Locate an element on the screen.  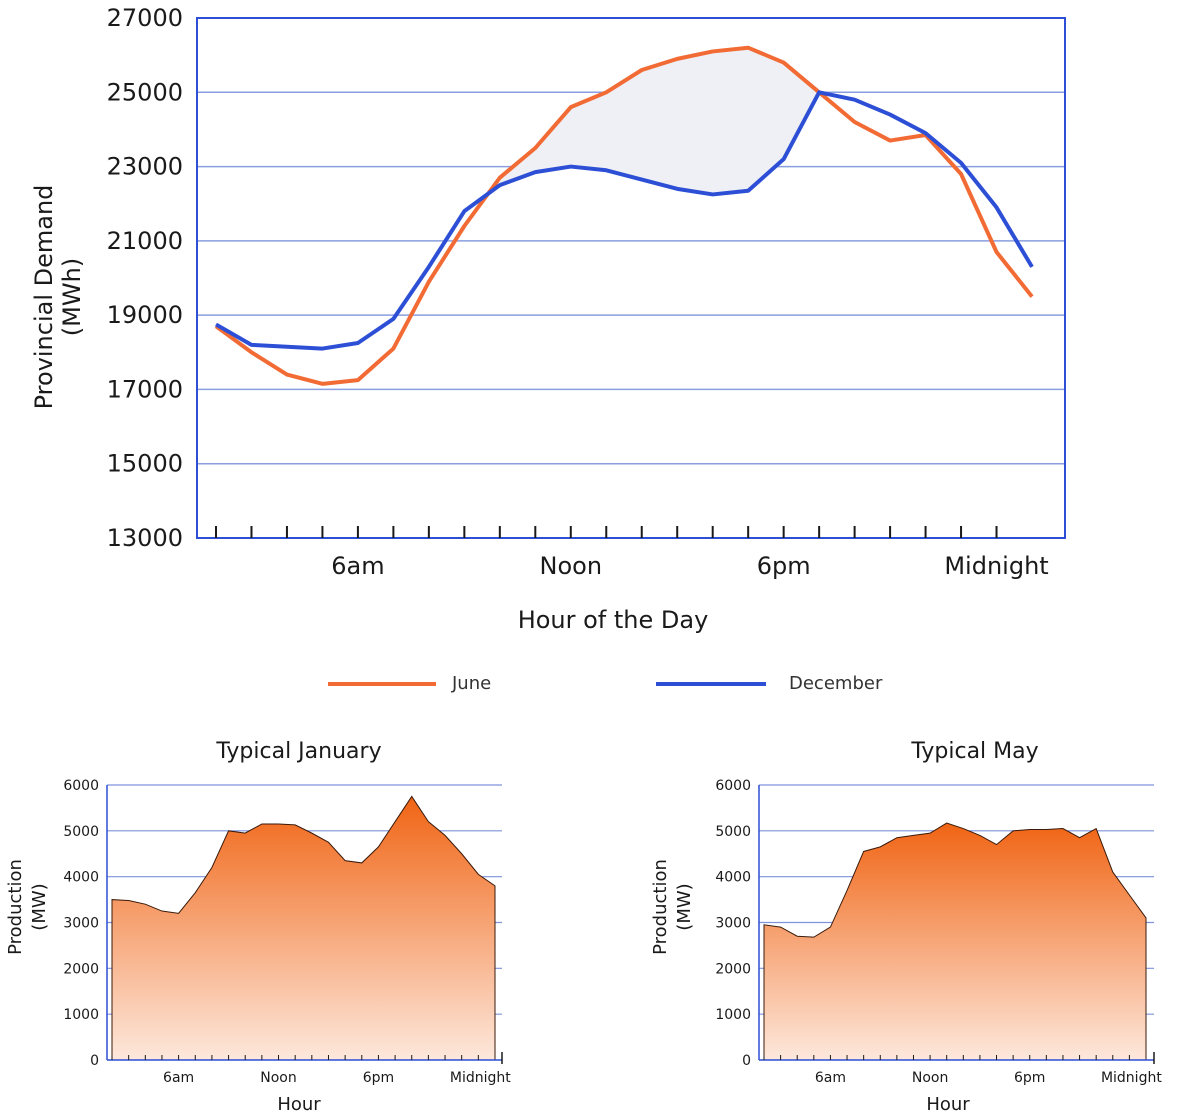
january-production-area is located at coordinates (303, 928).